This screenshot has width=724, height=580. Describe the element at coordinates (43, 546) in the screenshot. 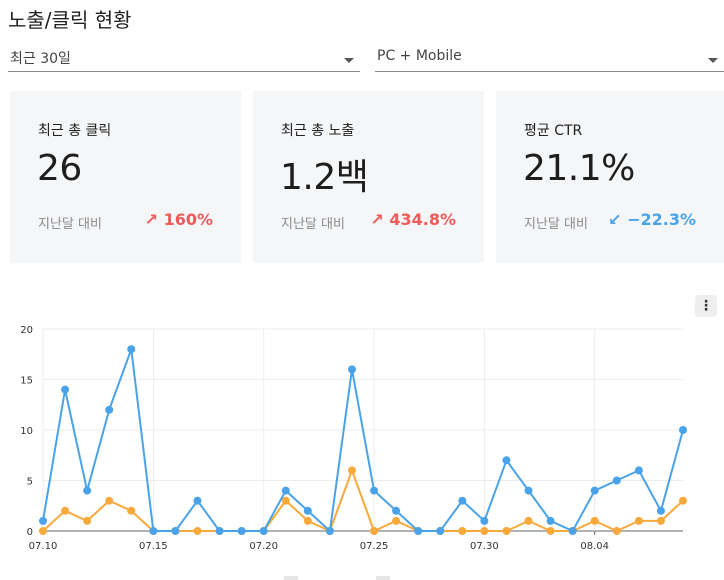

I see `x-tick-label: 07.10` at that location.